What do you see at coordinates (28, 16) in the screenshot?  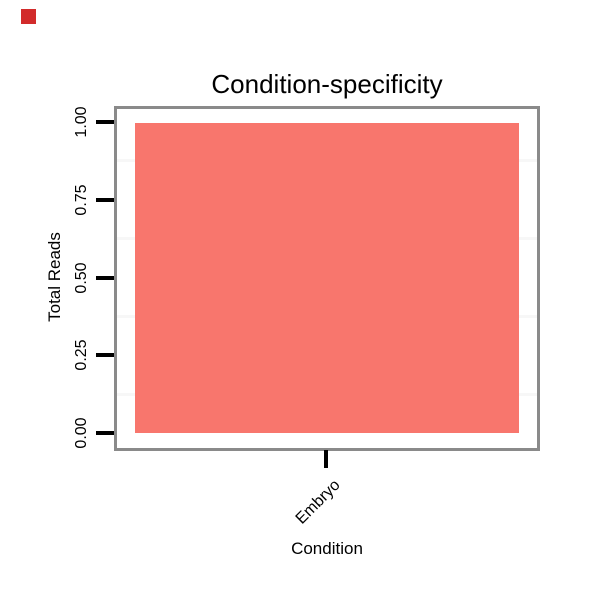 I see `corner-marker-square` at bounding box center [28, 16].